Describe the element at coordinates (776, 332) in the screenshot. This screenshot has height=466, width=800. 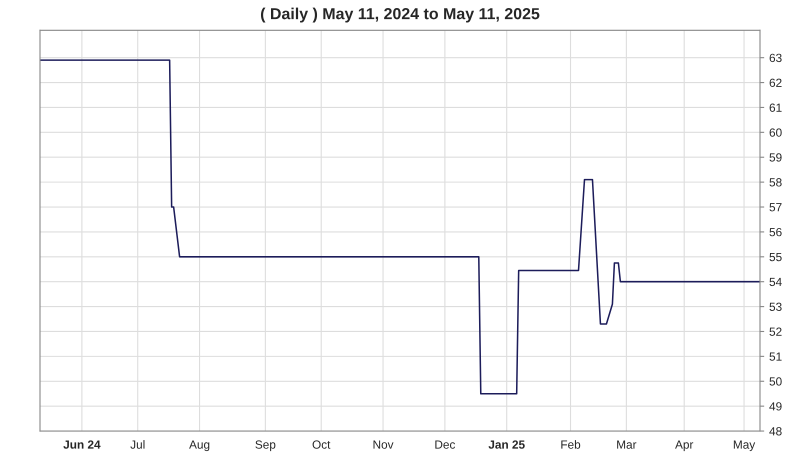
I see `y-tick-label: 52` at that location.